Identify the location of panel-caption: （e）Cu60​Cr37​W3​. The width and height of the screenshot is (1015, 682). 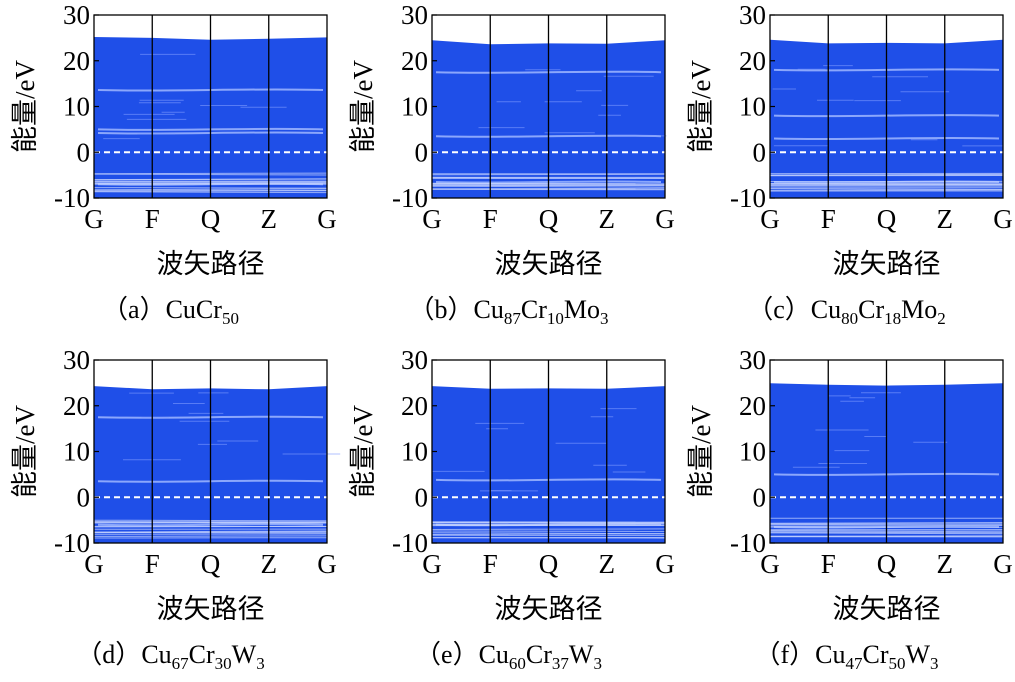
(508, 656).